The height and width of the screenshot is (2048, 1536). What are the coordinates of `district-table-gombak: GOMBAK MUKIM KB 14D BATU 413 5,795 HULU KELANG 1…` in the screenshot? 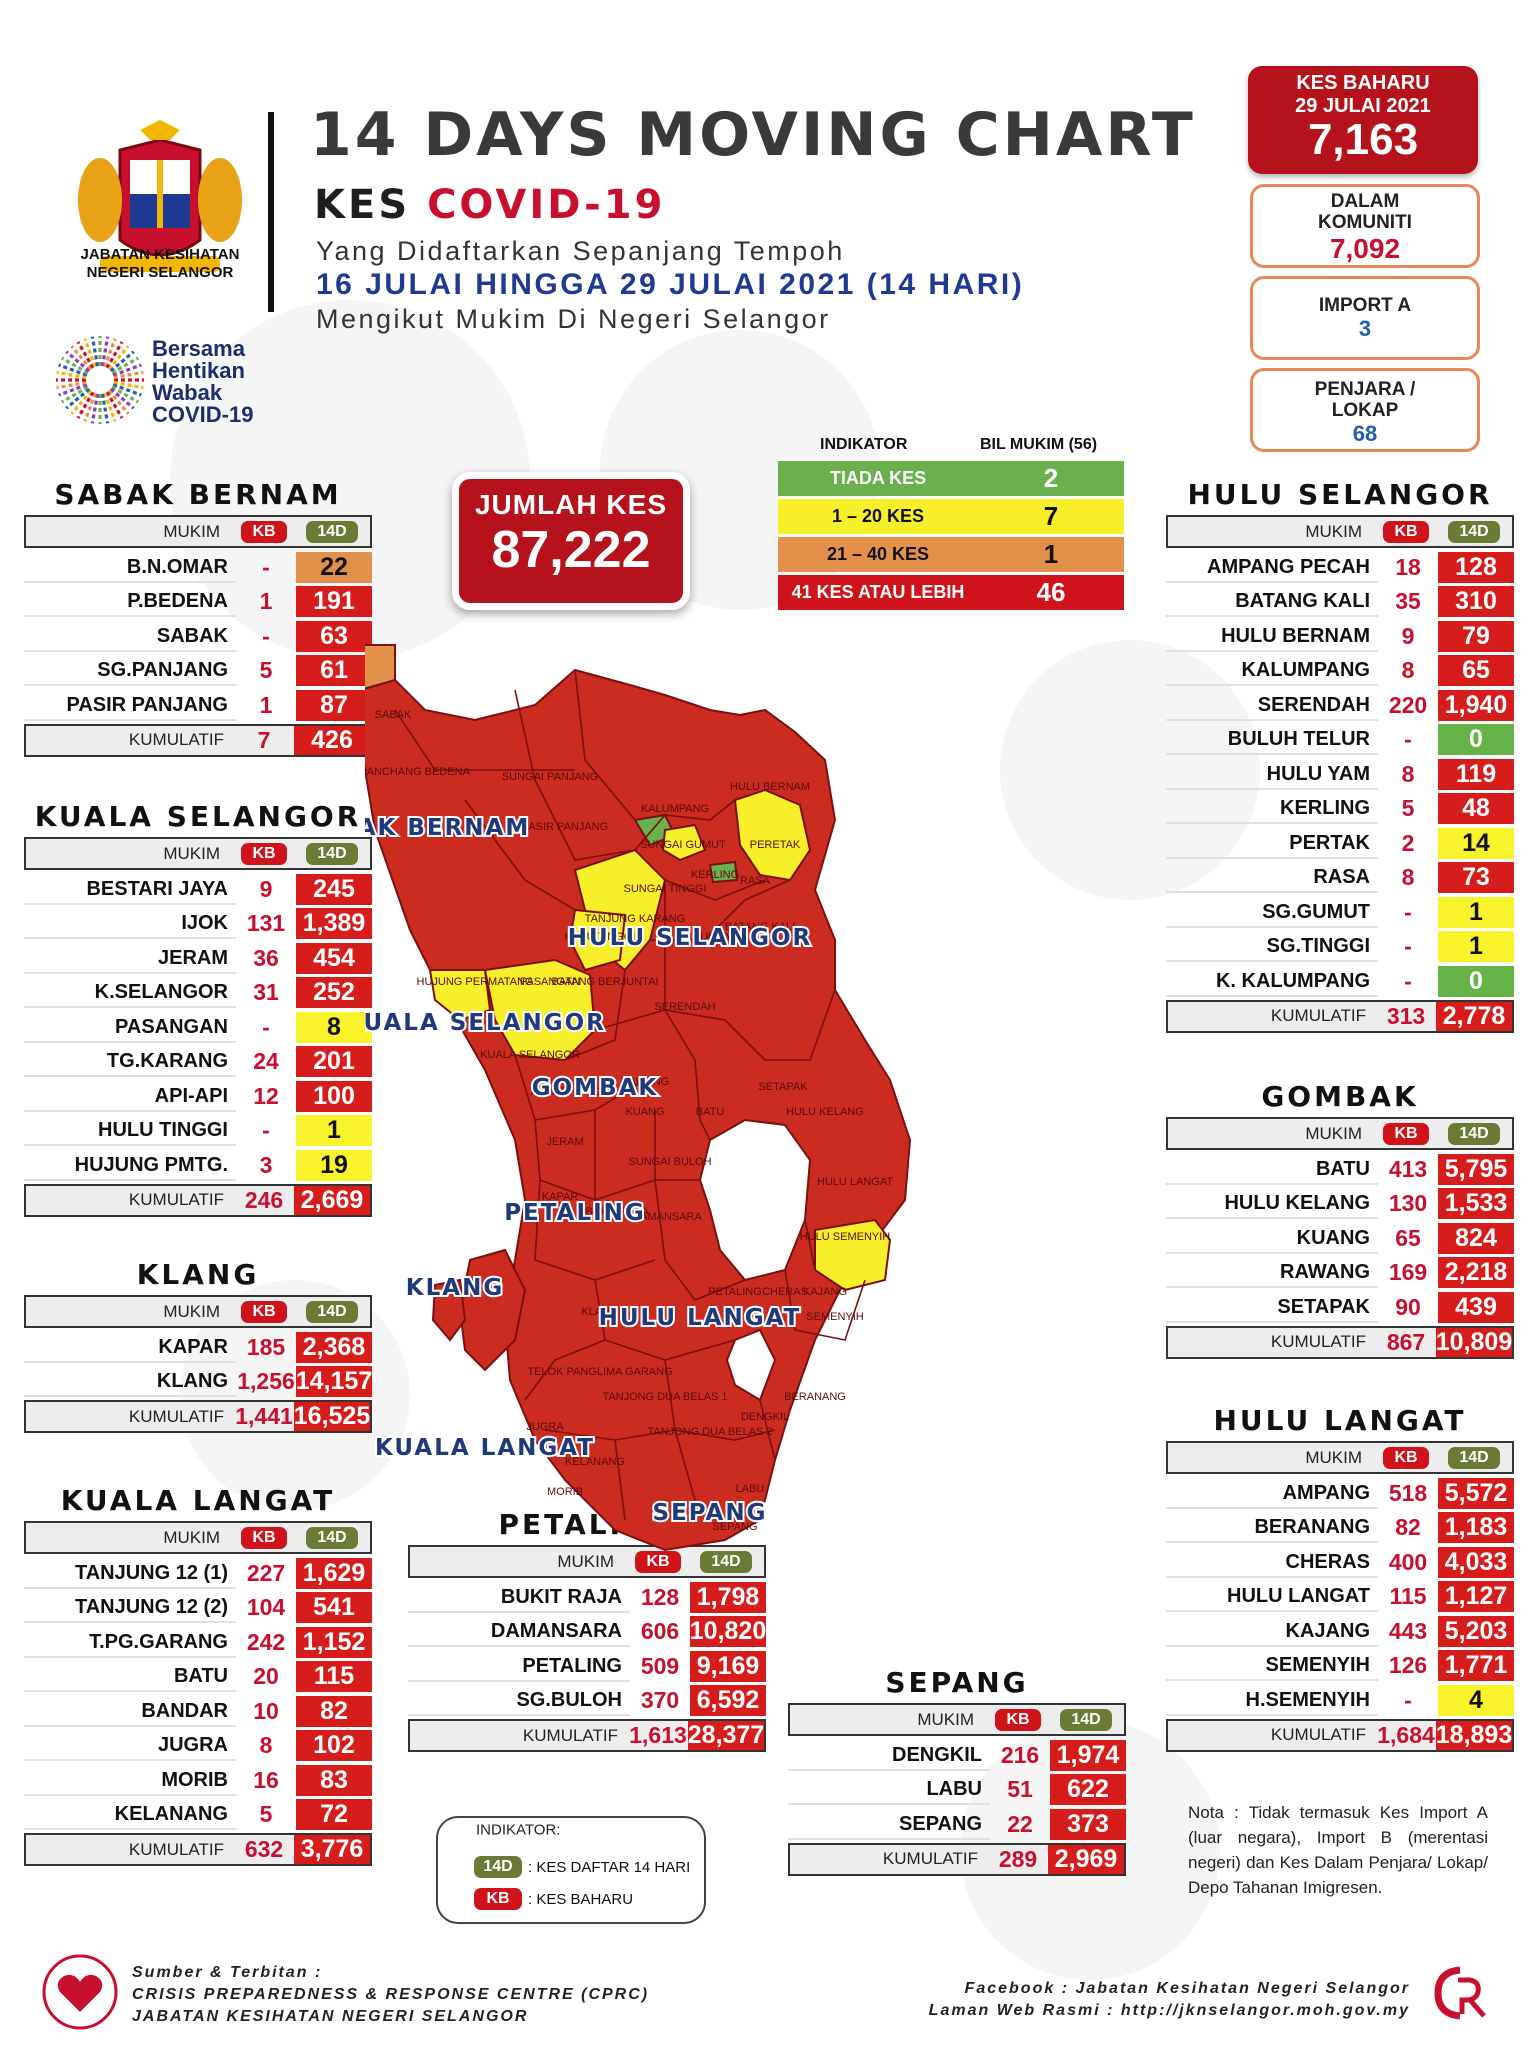 It's located at (1340, 1219).